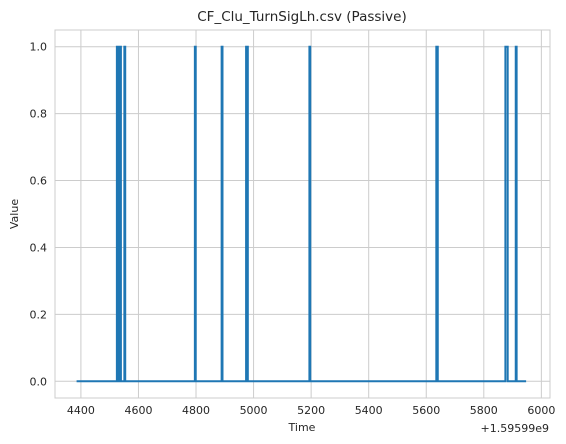 This screenshot has width=566, height=444. Describe the element at coordinates (302, 427) in the screenshot. I see `x-axis-label: Time` at that location.